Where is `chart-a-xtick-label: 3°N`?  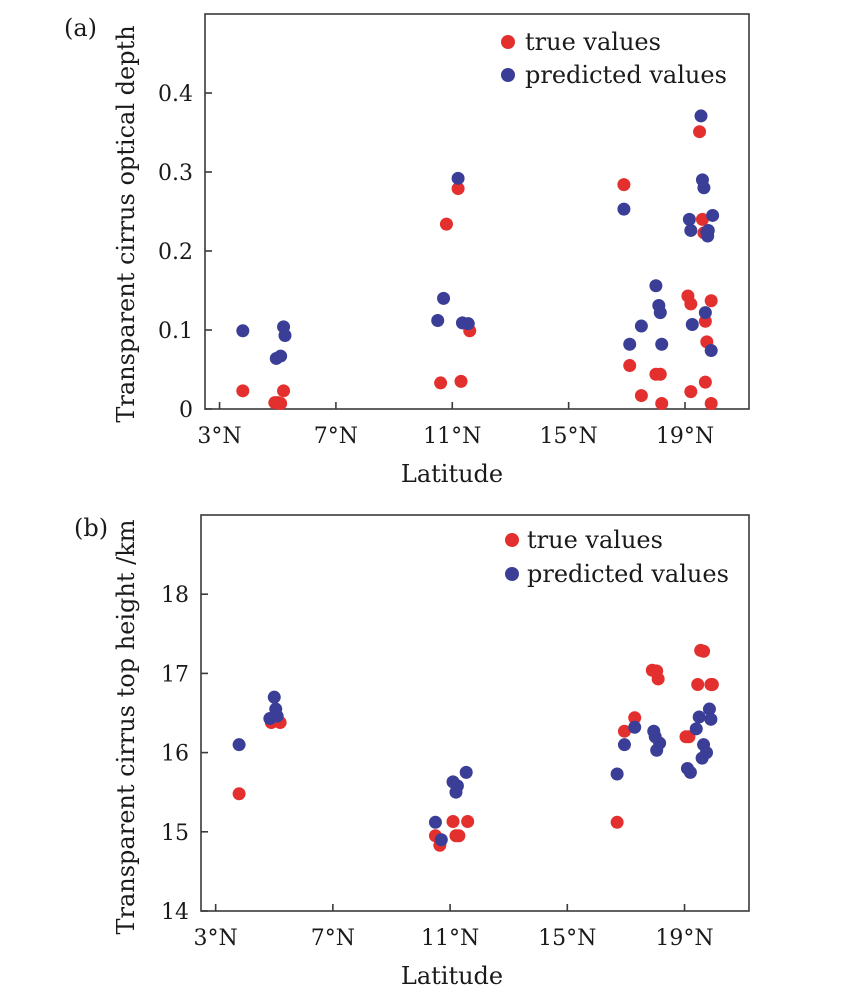
chart-a-xtick-label: 3°N is located at coordinates (219, 436).